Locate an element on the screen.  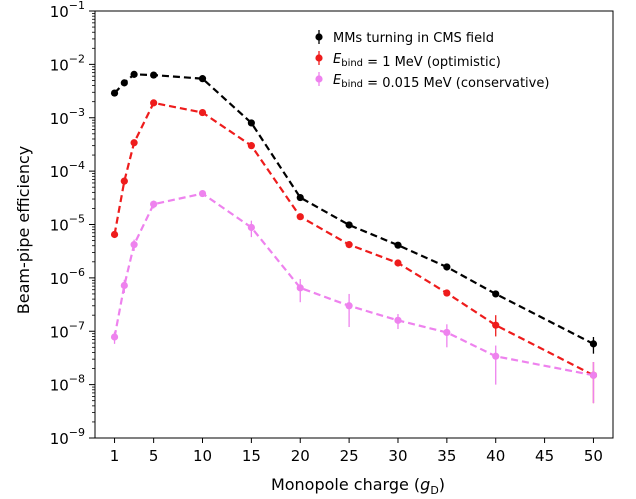
y-tick-label: 10⁻⁷ is located at coordinates (67, 330).